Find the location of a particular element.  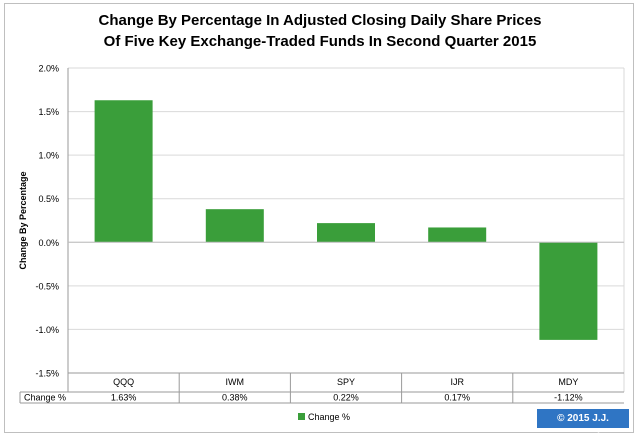

table-row-label: Change % is located at coordinates (45, 398).